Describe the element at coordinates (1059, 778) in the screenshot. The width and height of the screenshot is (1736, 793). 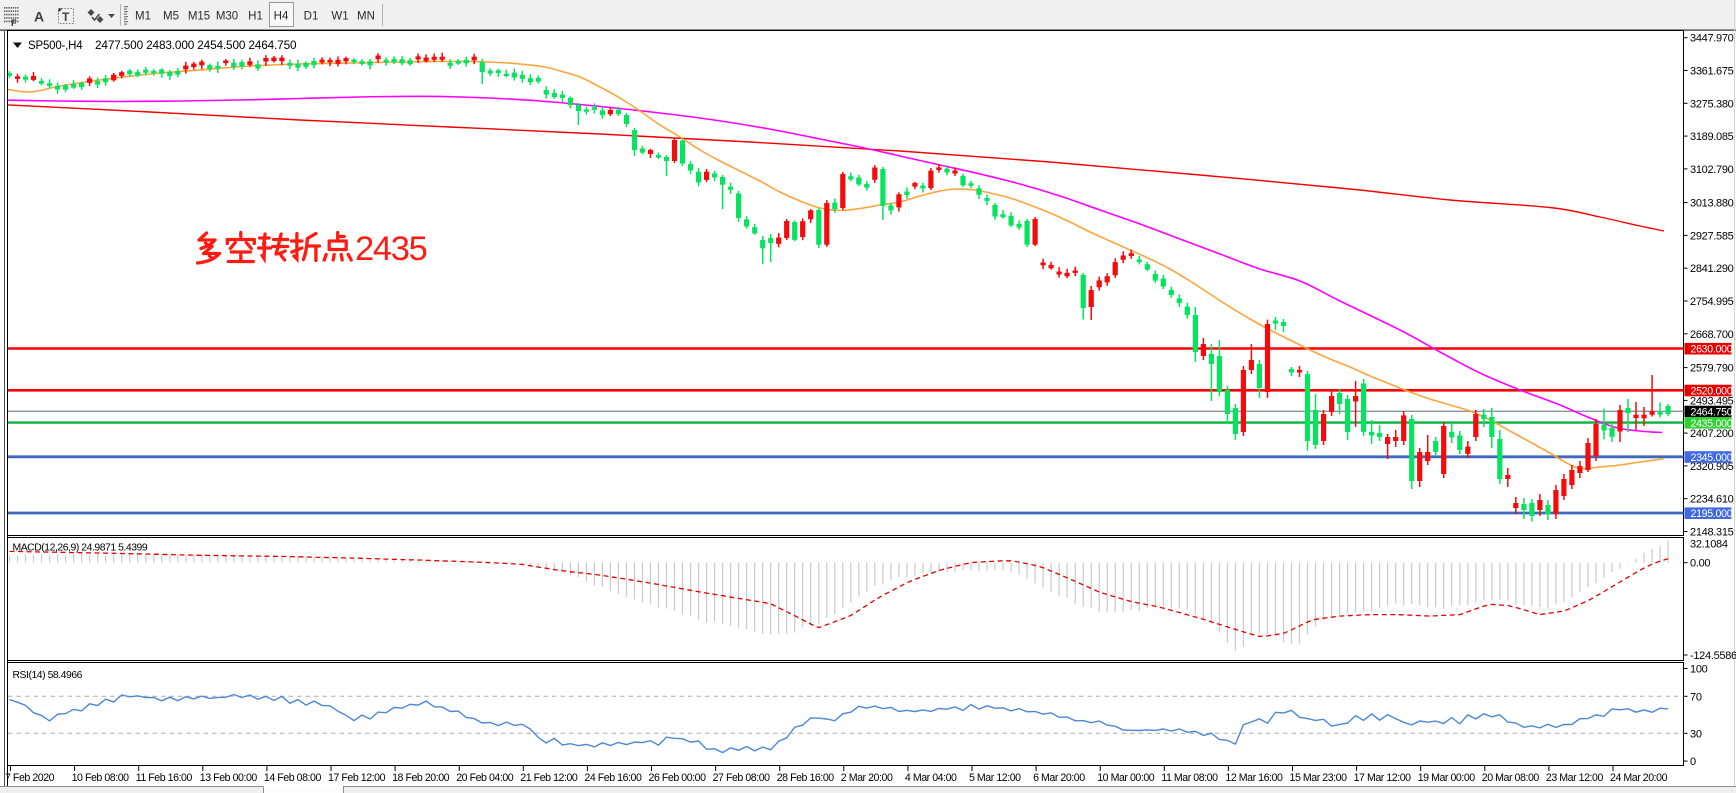
I see `svg-text: 6 Mar 20:00` at that location.